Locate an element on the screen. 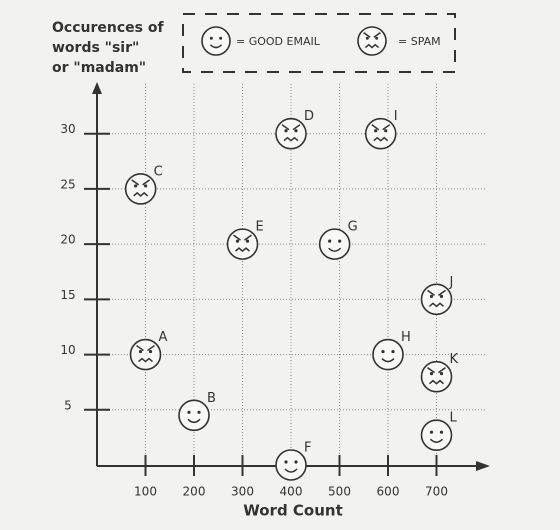 The image size is (560, 530). x-tick-label: 200 is located at coordinates (194, 492).